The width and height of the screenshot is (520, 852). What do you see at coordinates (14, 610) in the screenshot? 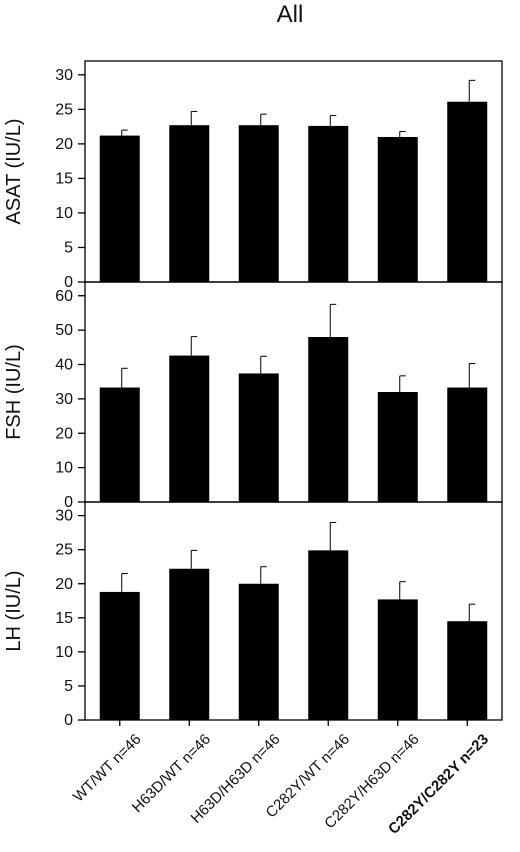
I see `y-axis-title: LH (IU/L)` at bounding box center [14, 610].